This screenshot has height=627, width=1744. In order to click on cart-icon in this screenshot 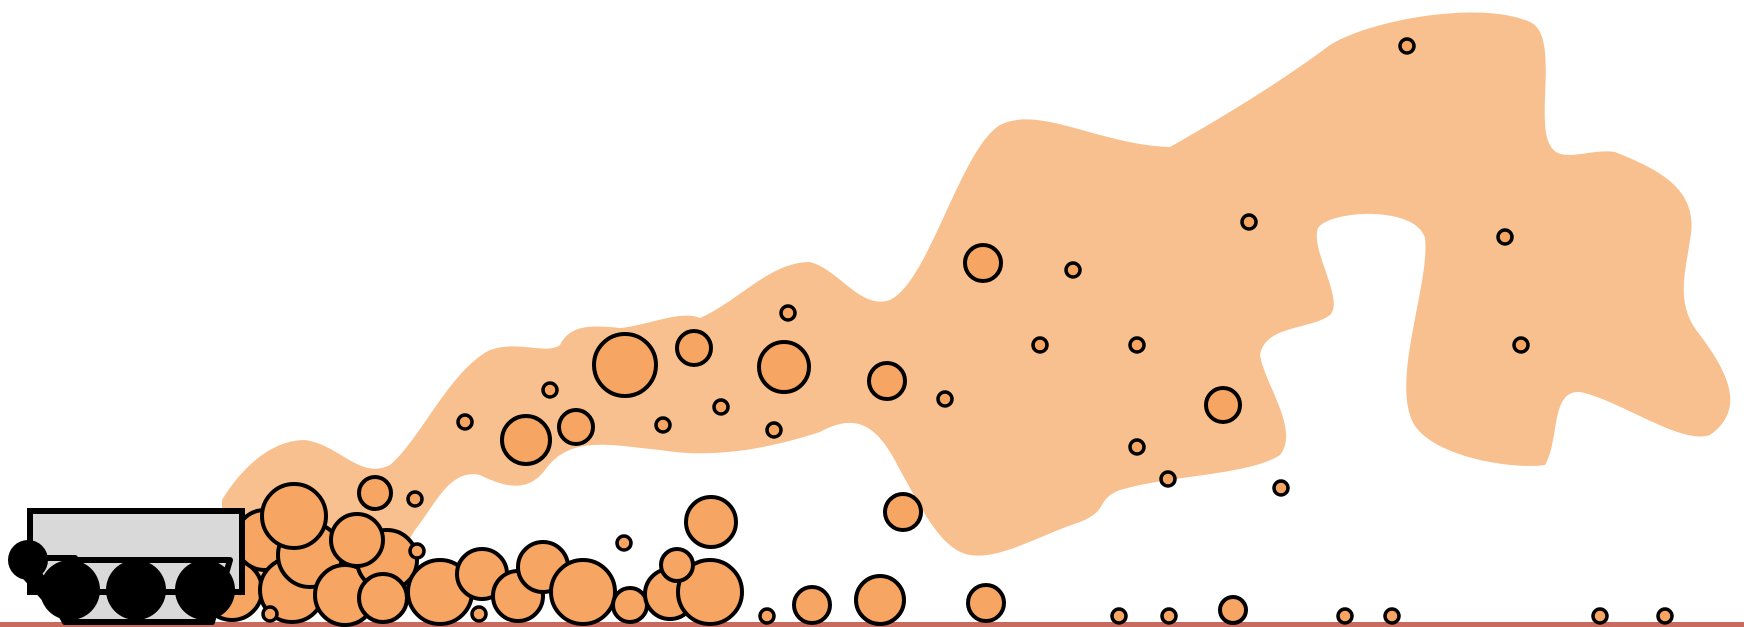, I will do `click(126, 566)`.